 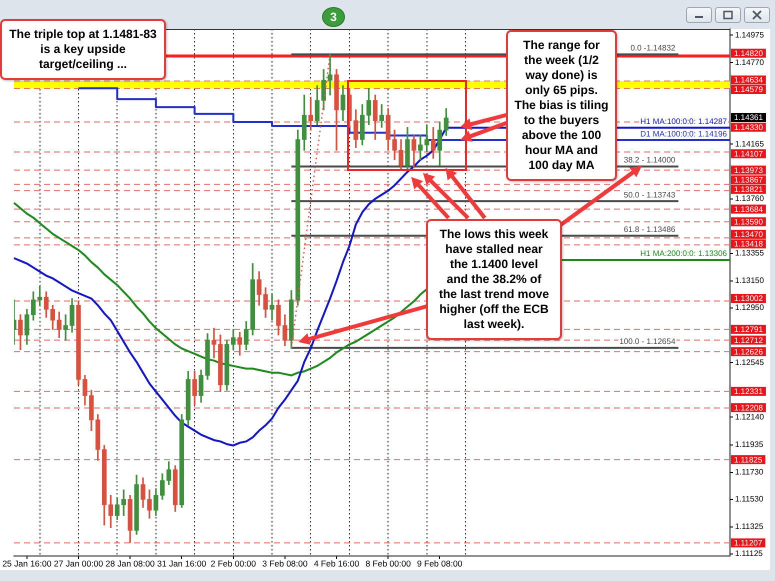 What do you see at coordinates (749, 62) in the screenshot?
I see `y-tick-label: 1.14770` at bounding box center [749, 62].